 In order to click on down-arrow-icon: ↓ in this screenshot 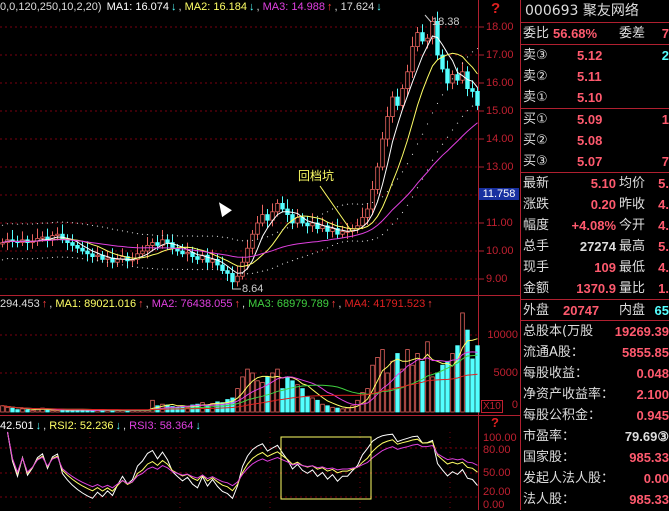, I will do `click(38, 426)`.